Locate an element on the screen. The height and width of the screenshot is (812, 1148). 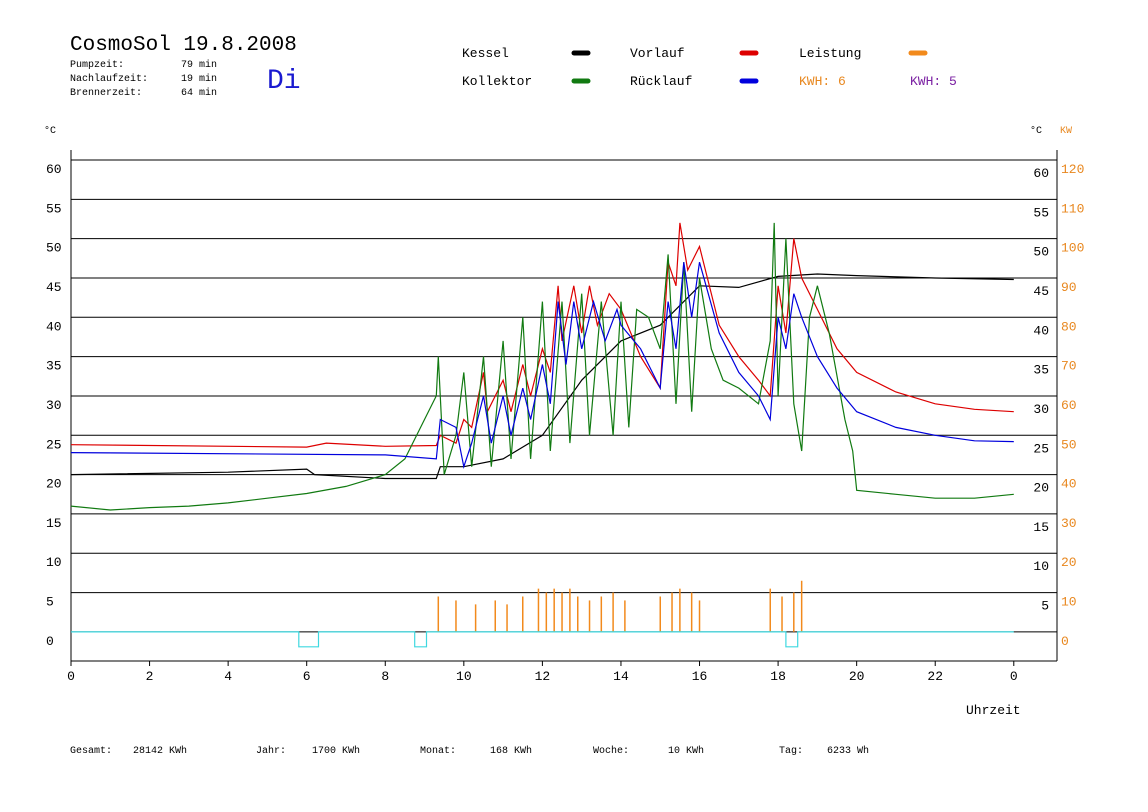
y-right-tick-label: 45 is located at coordinates (1041, 291).